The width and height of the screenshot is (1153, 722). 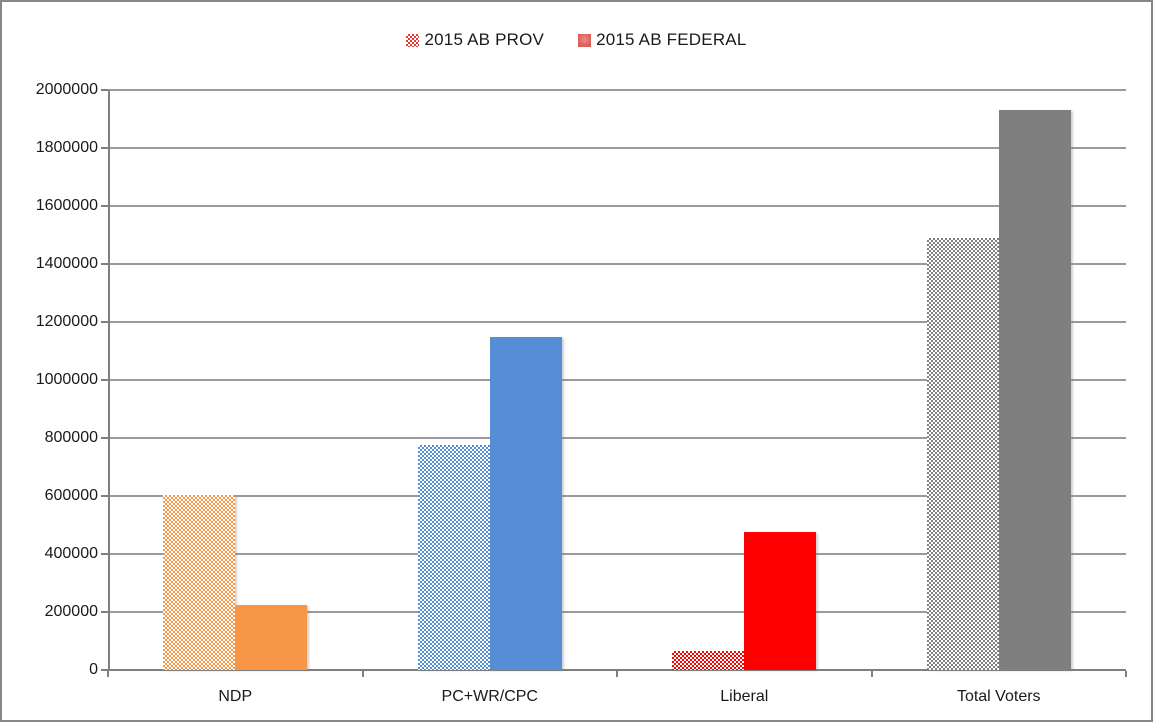 I want to click on bar-prov-ndp, so click(x=199, y=582).